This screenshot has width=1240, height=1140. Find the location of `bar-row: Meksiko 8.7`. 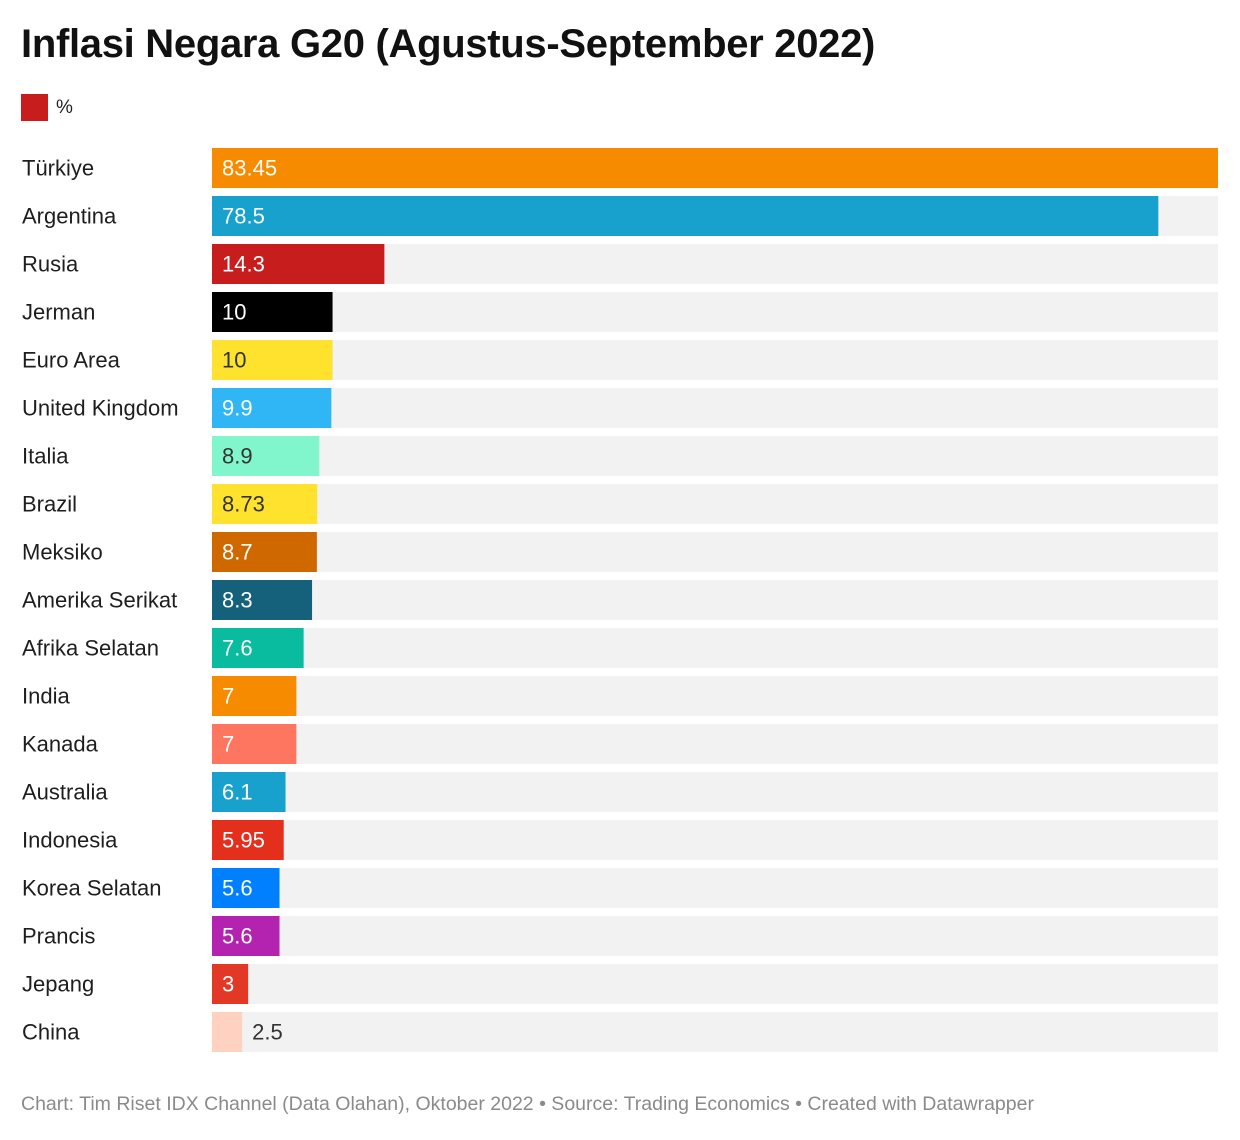

bar-row: Meksiko 8.7 is located at coordinates (620, 552).